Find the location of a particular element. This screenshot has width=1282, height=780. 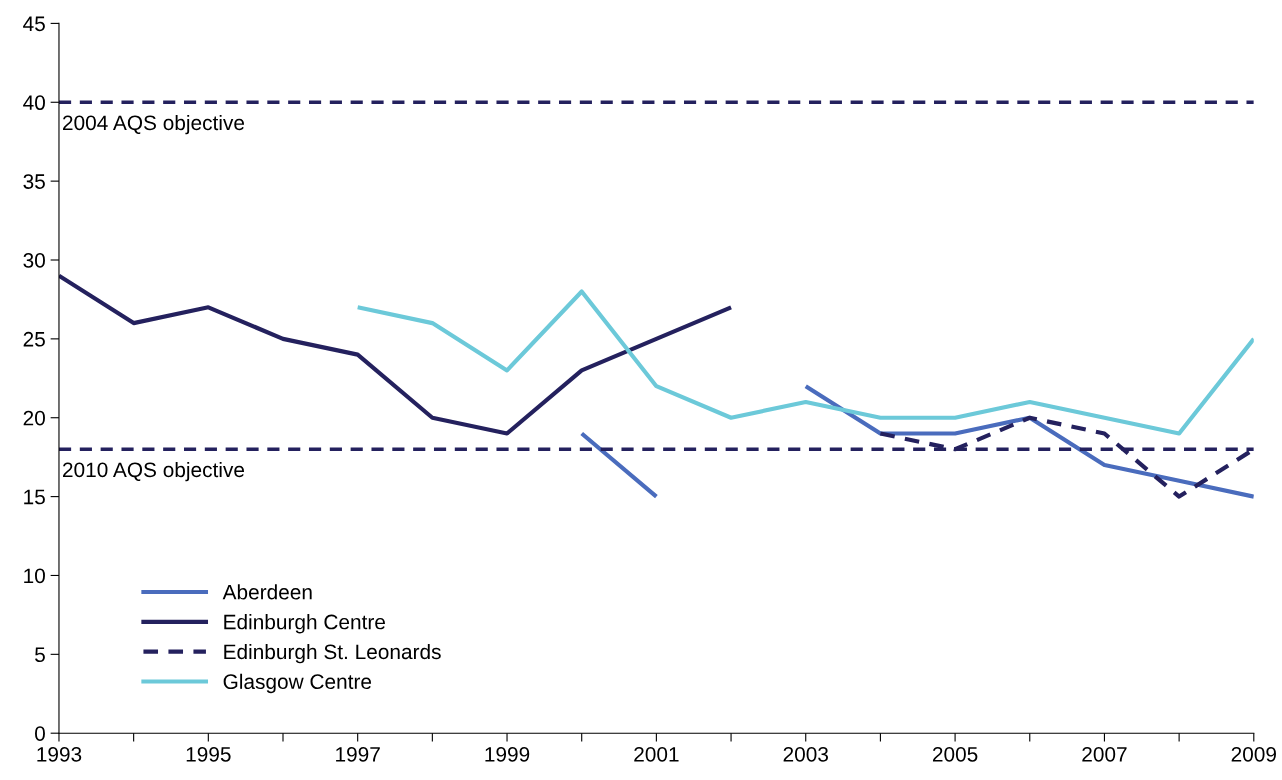

y-tick-label: 25 is located at coordinates (34, 339).